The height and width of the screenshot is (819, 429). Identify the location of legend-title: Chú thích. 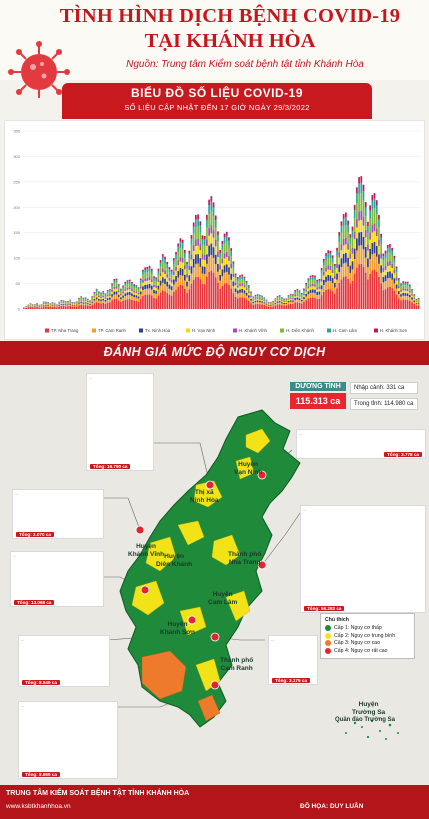
(337, 620).